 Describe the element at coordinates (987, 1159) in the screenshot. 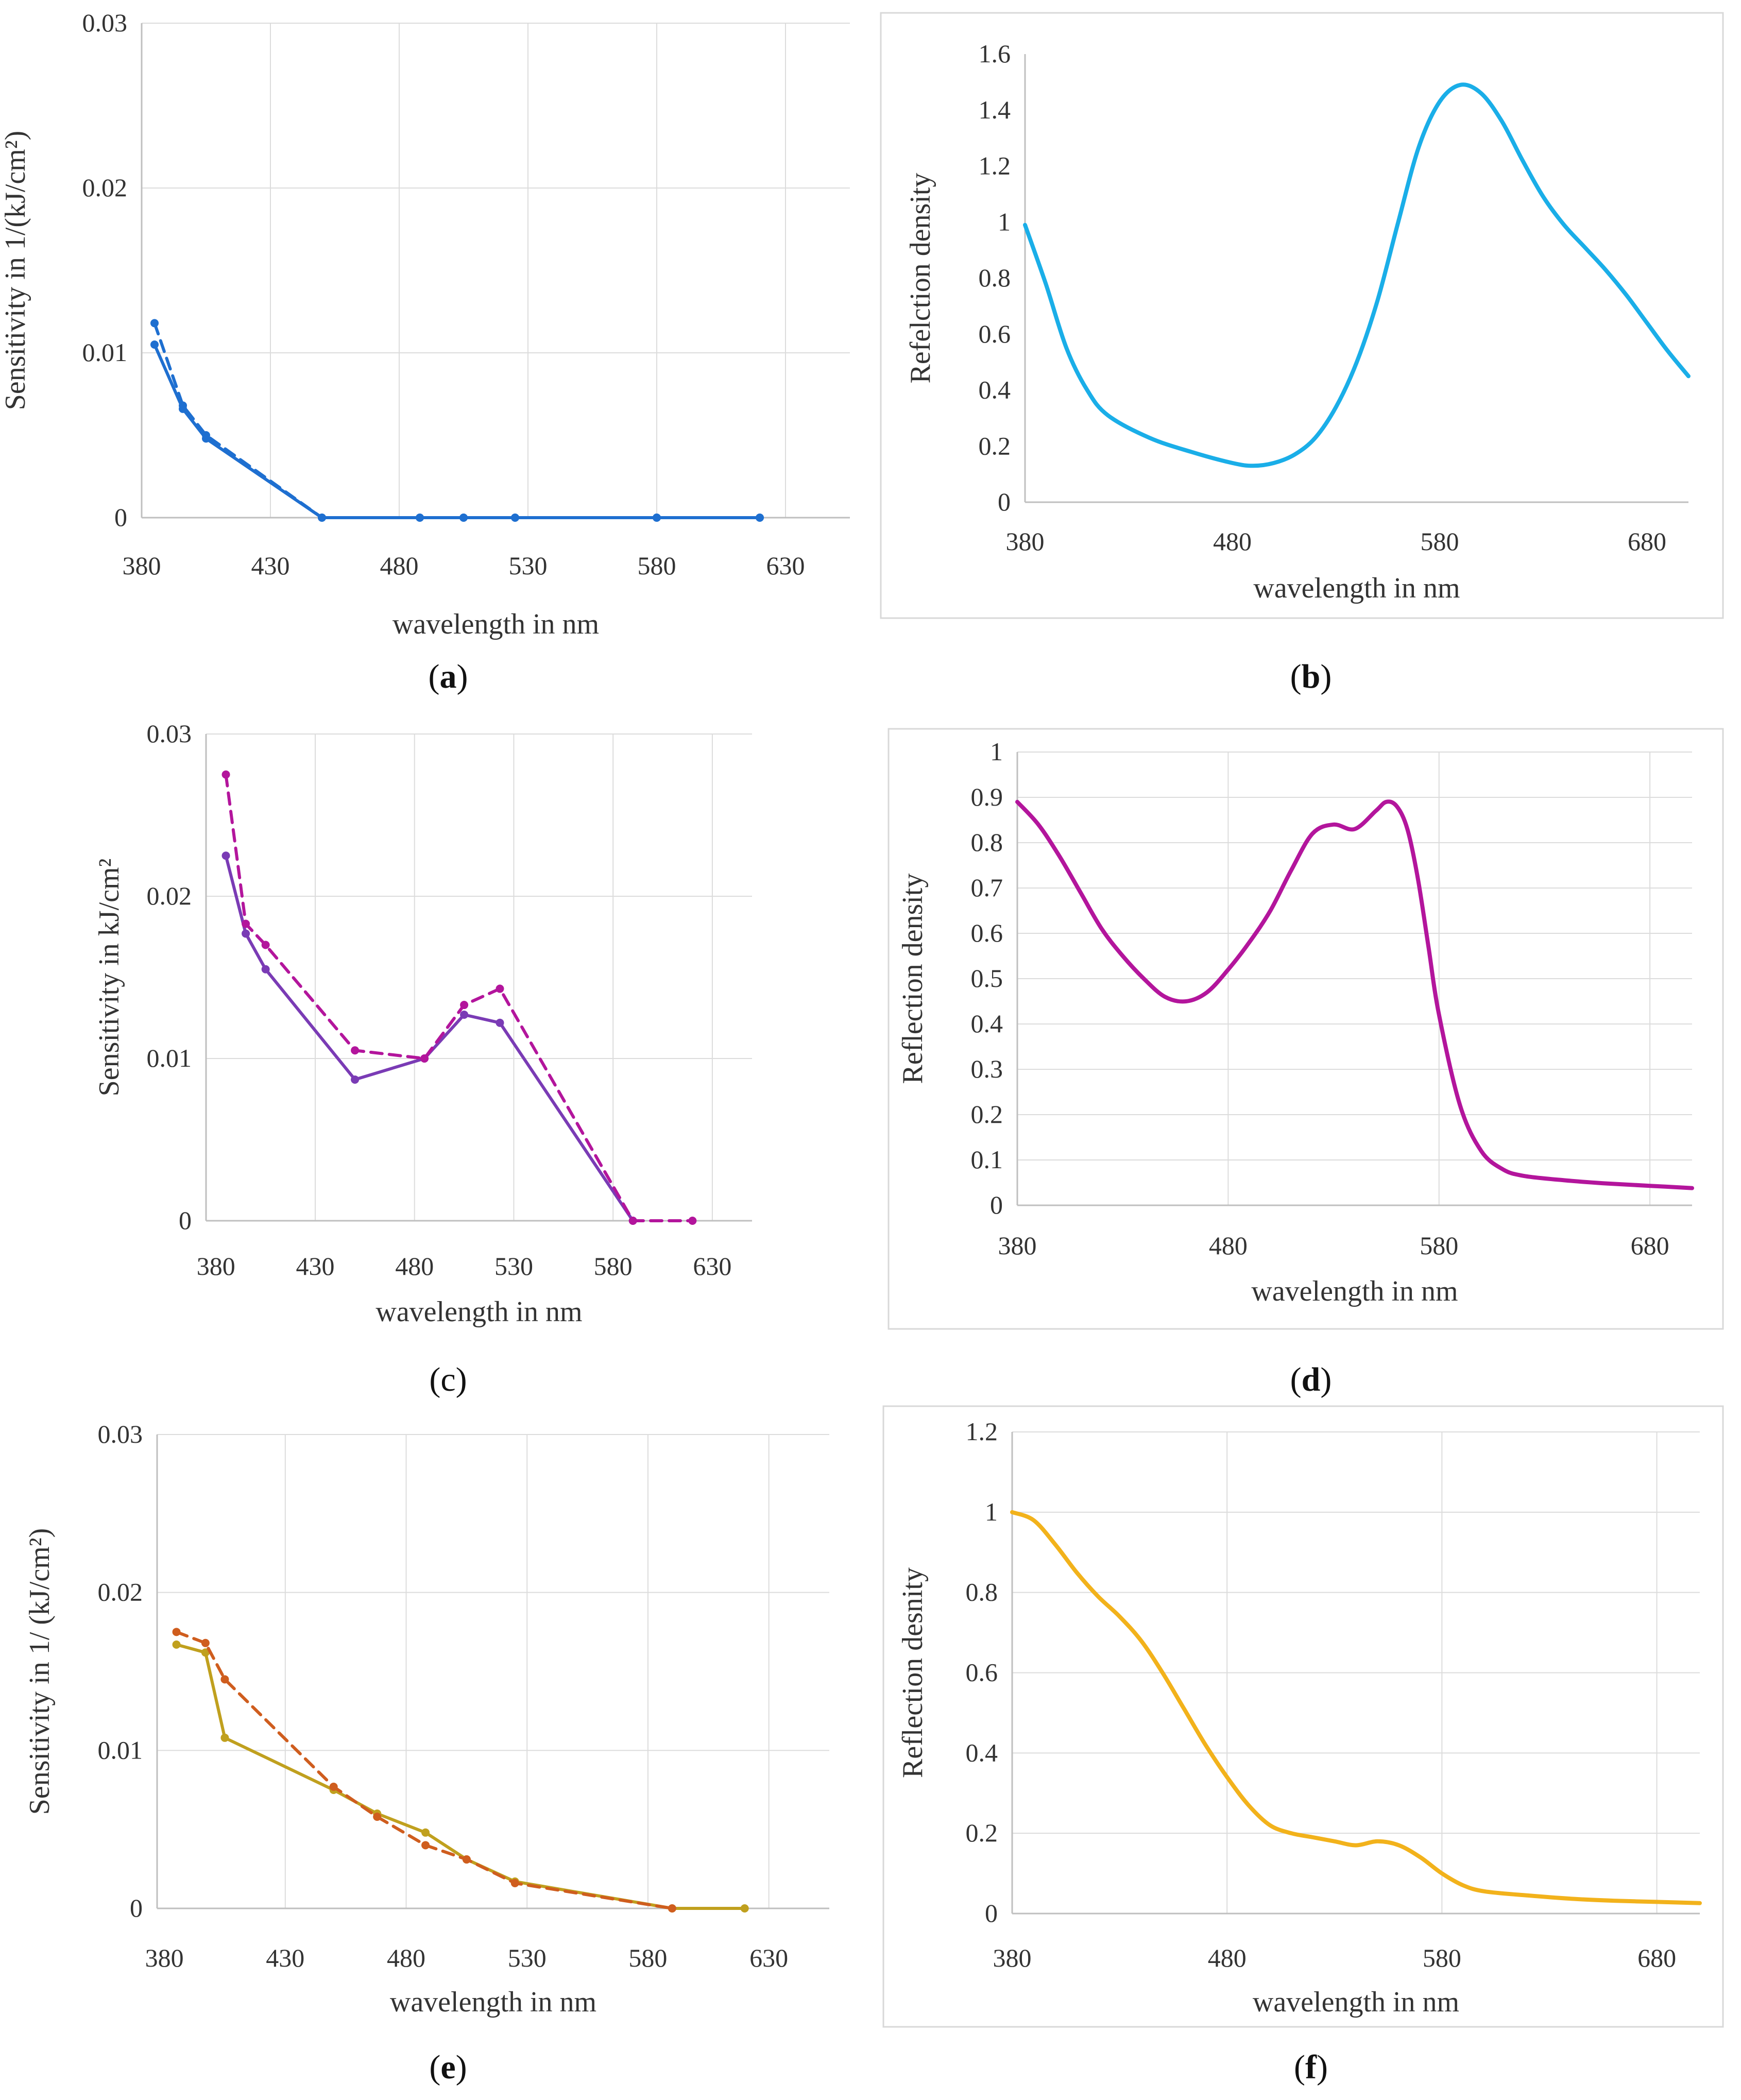

I see `y-tick-label: 0.1` at that location.